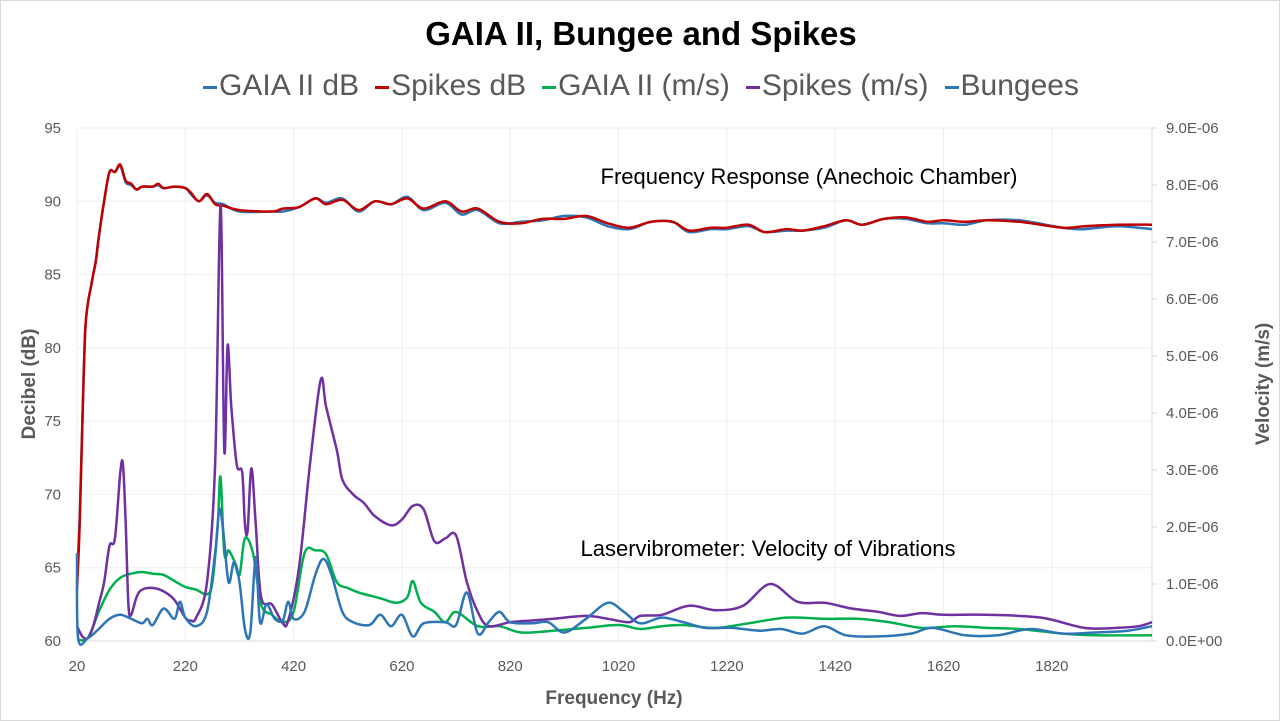 The image size is (1280, 721). What do you see at coordinates (401, 666) in the screenshot?
I see `x-tick-label: 620` at bounding box center [401, 666].